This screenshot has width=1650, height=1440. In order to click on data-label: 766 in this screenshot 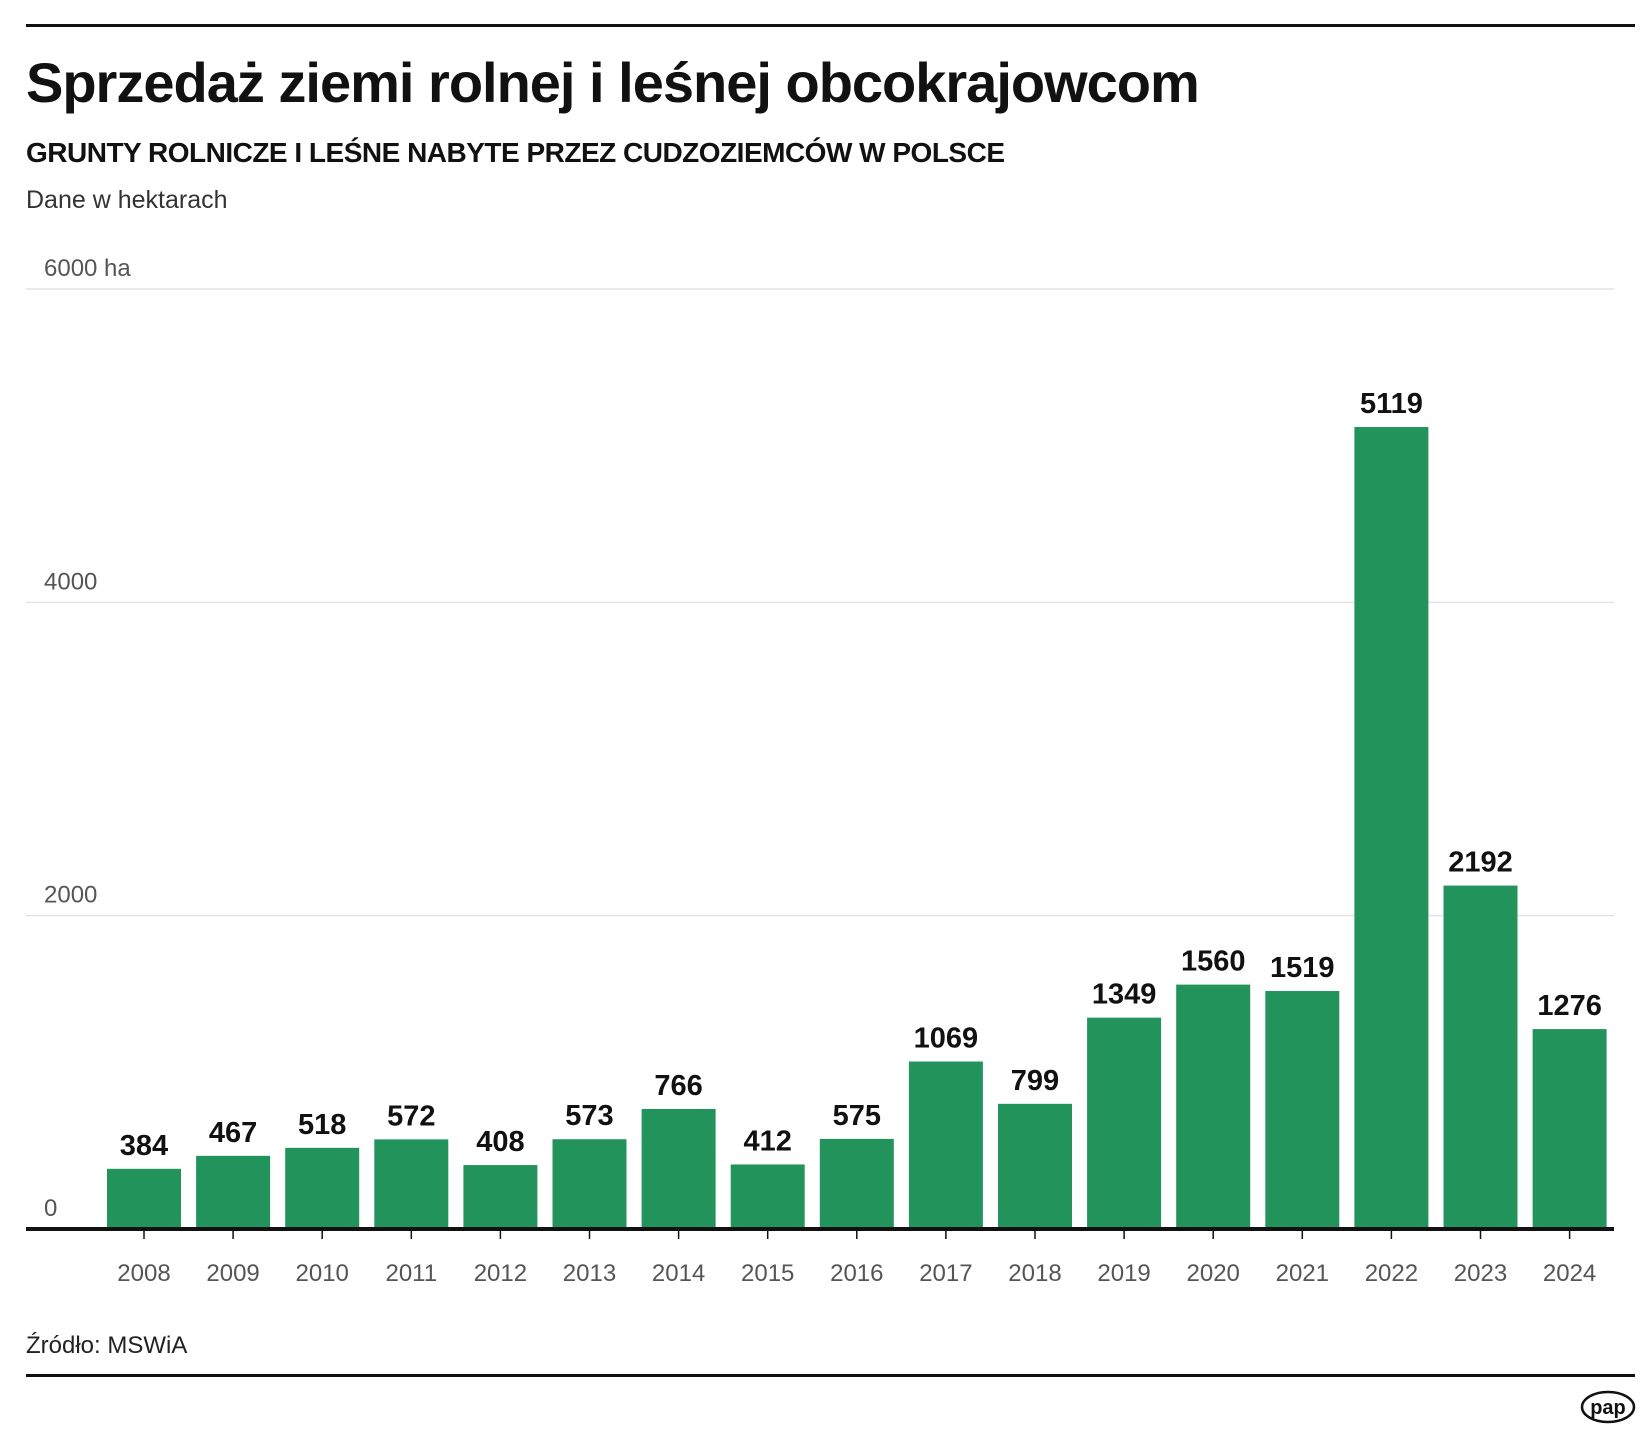, I will do `click(678, 1086)`.